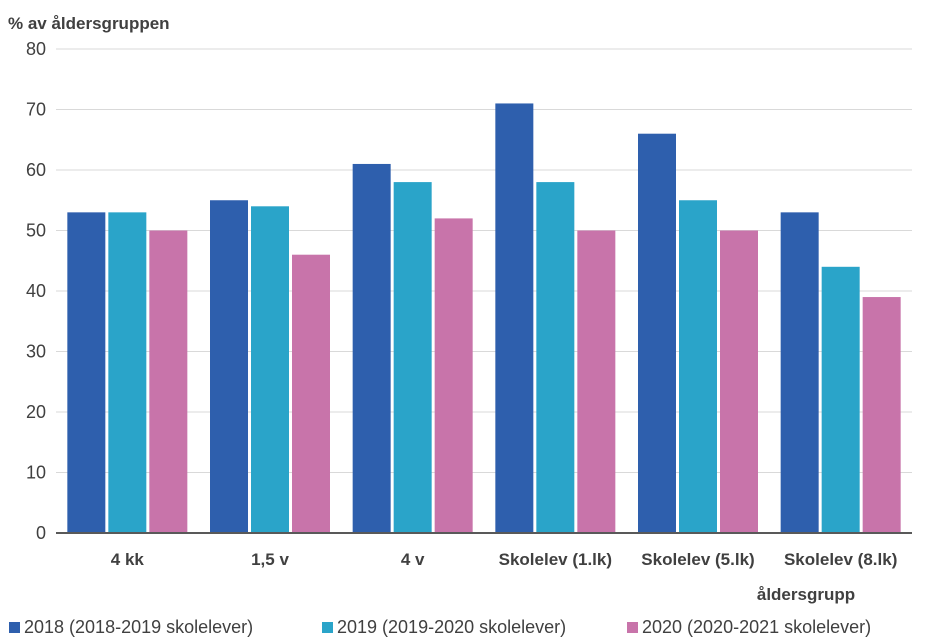 The image size is (926, 637). What do you see at coordinates (413, 559) in the screenshot?
I see `x-tick-label: 4 v` at bounding box center [413, 559].